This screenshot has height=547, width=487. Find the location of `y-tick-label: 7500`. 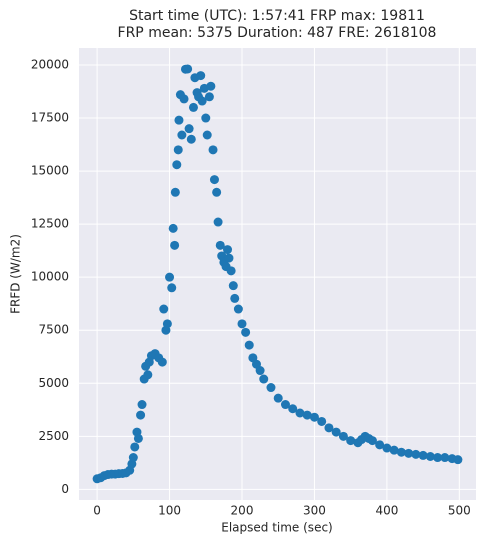

y-tick-label: 7500 is located at coordinates (53, 330).